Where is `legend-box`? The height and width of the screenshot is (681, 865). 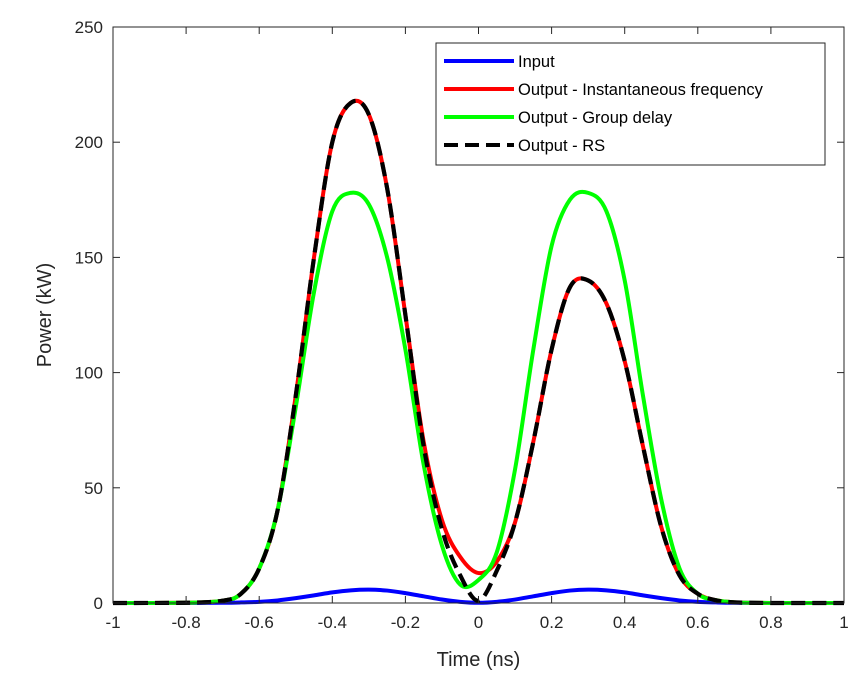 legend-box is located at coordinates (630, 104).